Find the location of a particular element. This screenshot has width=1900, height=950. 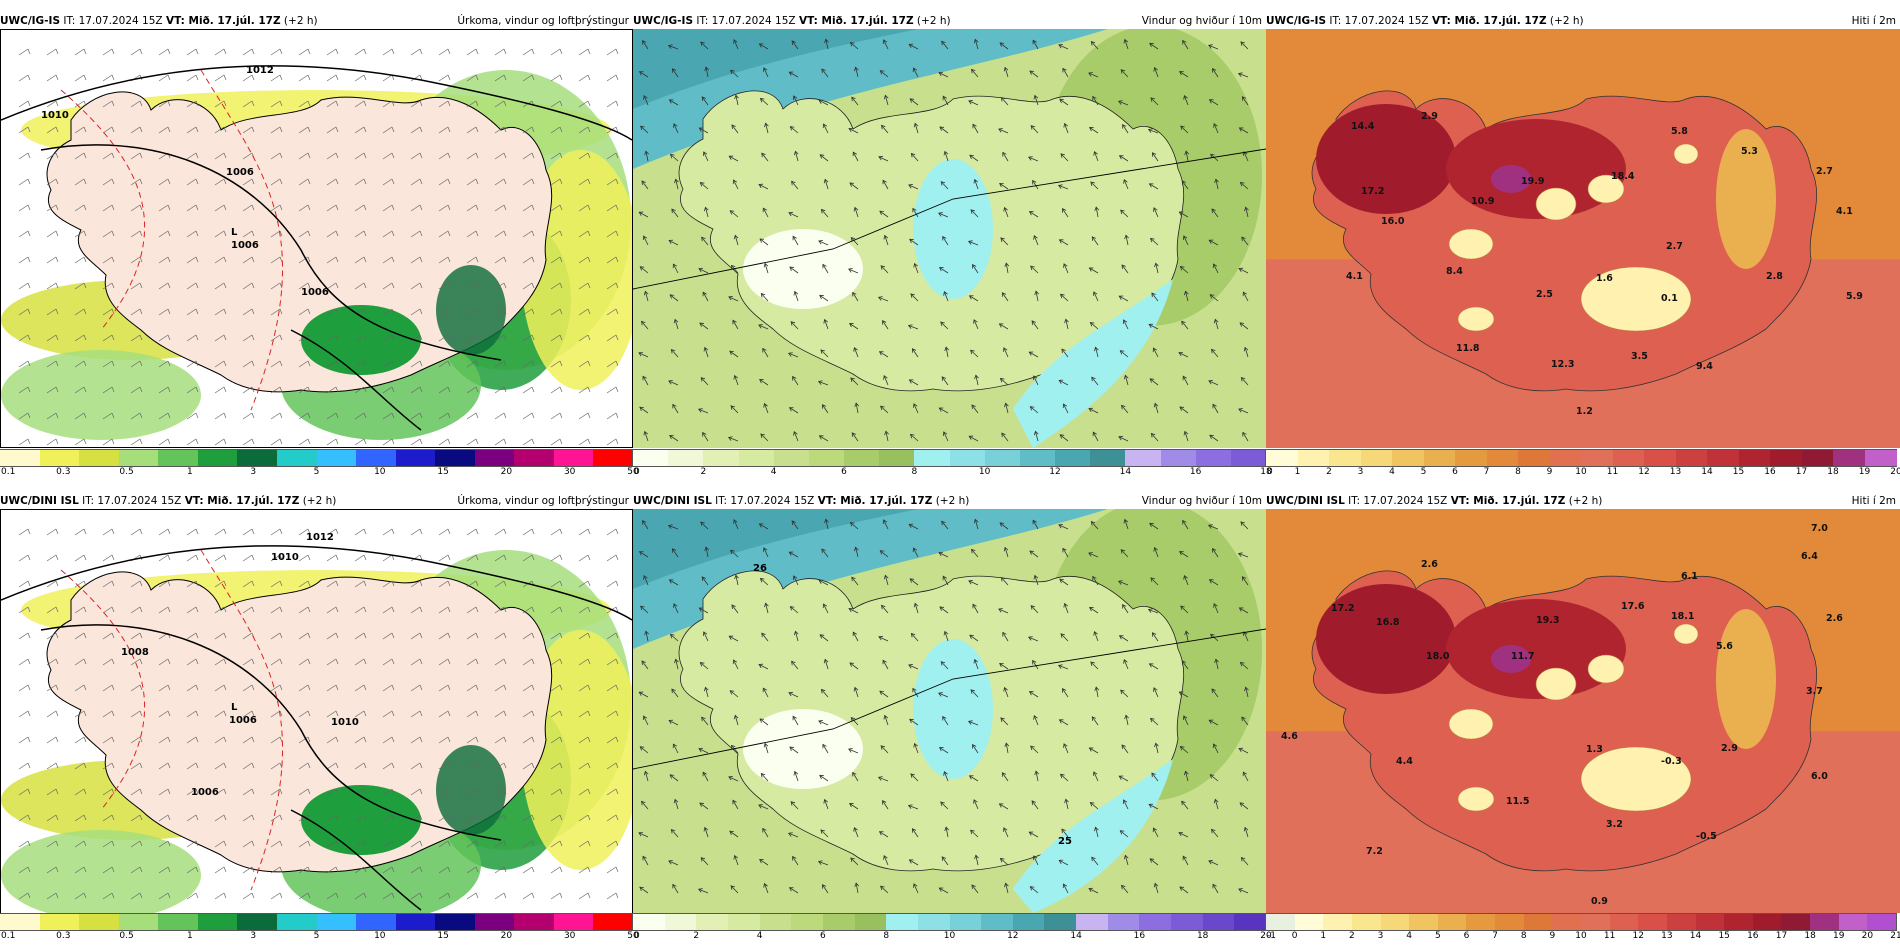

map-wind is located at coordinates (949, 238).